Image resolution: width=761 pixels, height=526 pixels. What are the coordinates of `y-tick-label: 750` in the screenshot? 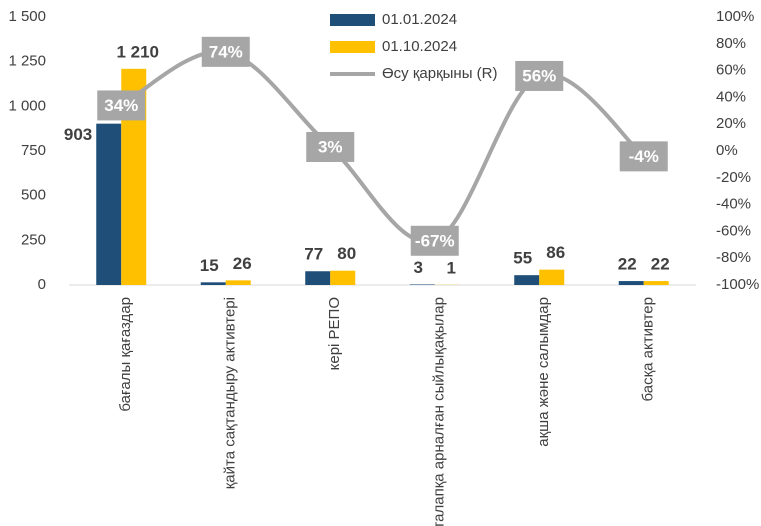 It's located at (33, 150).